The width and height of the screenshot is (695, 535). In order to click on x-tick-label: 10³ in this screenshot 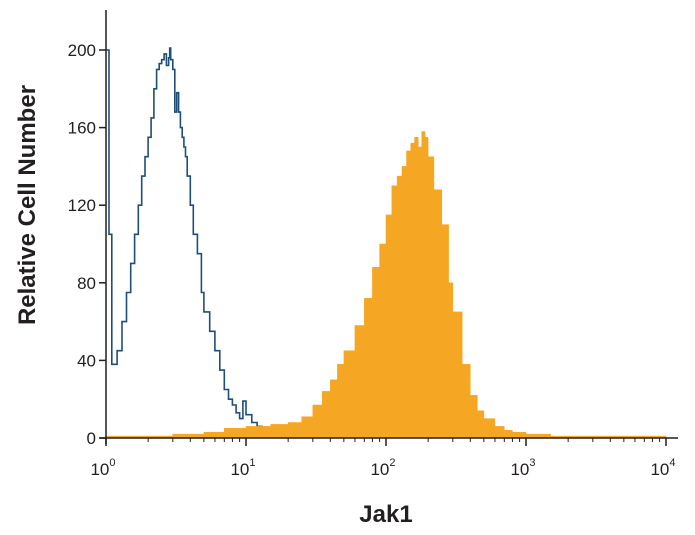, I will do `click(522, 468)`.